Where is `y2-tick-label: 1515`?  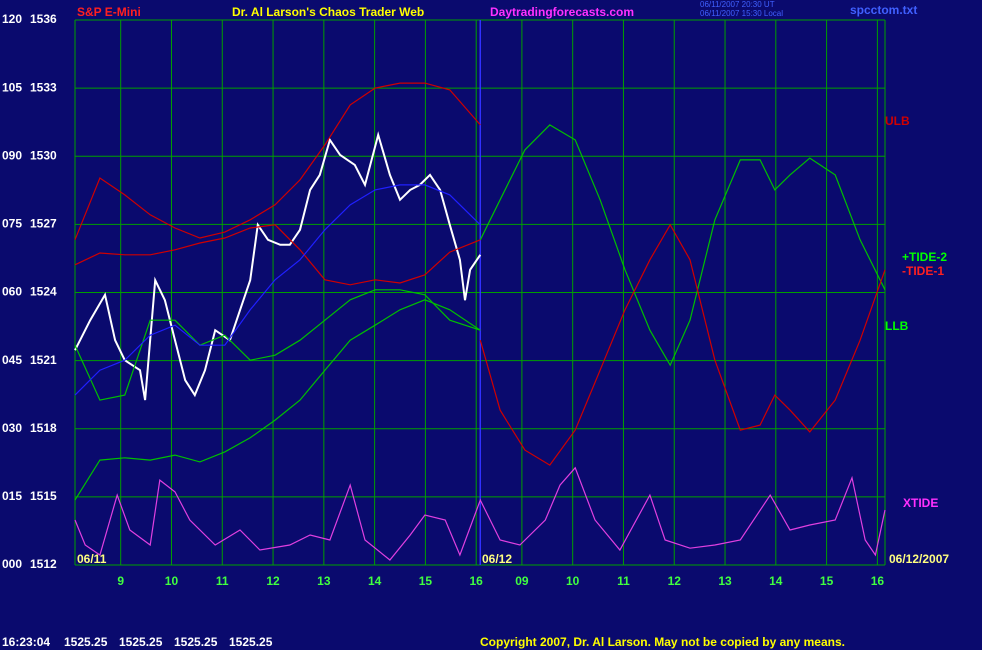
y2-tick-label: 1515 is located at coordinates (43, 496).